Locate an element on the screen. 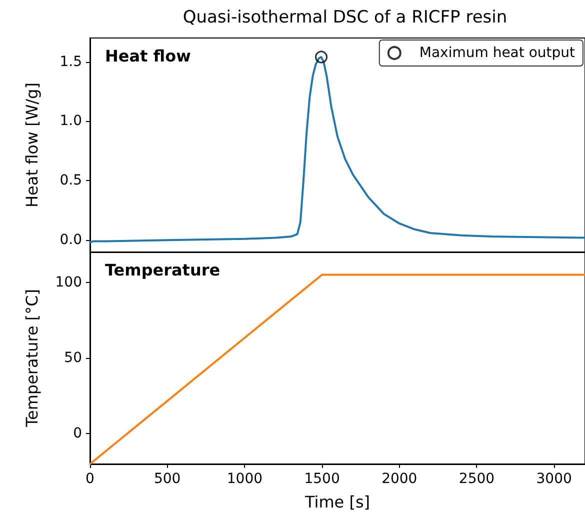  y-tick-label: 0.5 is located at coordinates (71, 180).